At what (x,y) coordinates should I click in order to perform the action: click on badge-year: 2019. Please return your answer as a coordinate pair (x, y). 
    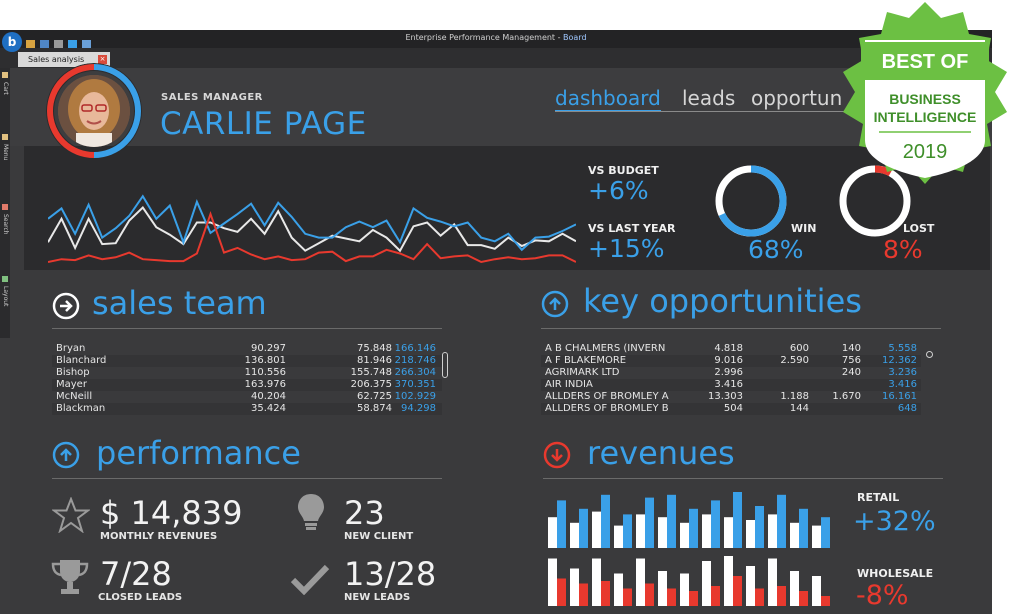
    Looking at the image, I should click on (925, 152).